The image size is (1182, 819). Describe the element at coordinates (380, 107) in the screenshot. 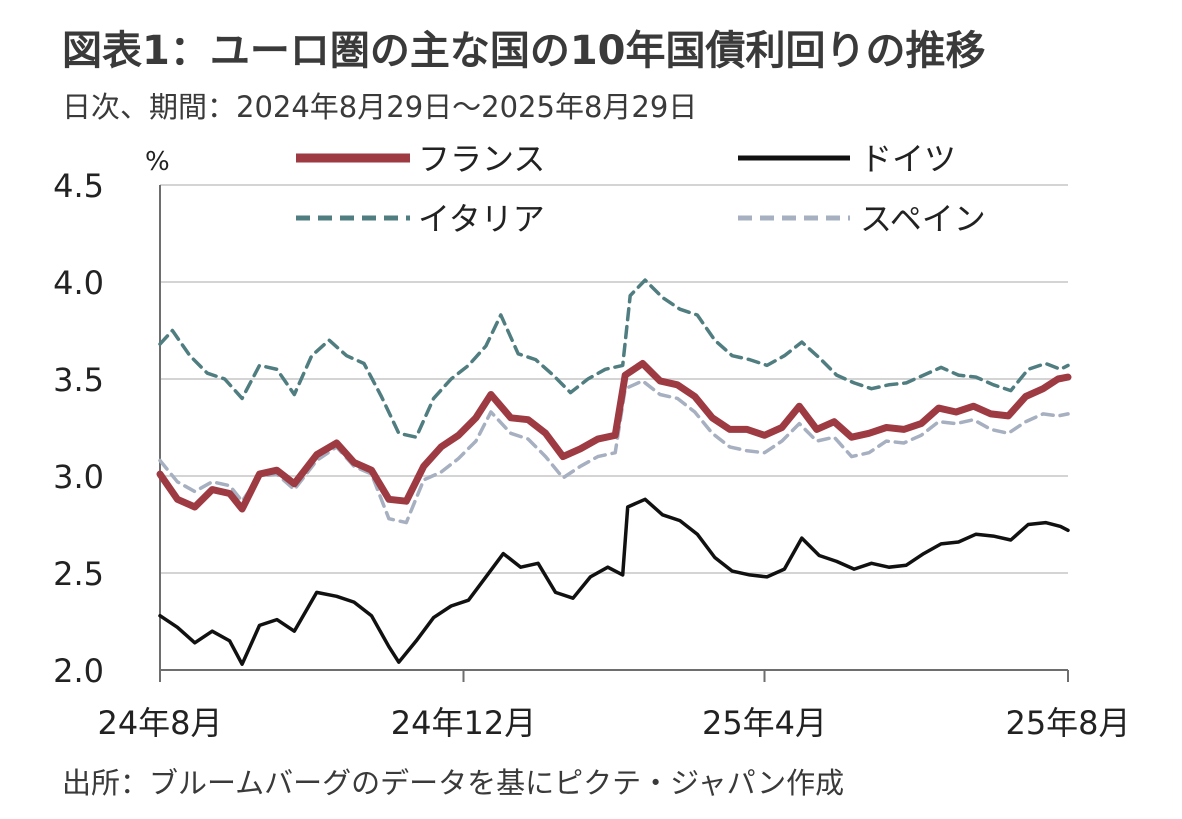

I see `chart-subtitle: 日次、期間：2024年8月29日～2025年8月29日` at that location.